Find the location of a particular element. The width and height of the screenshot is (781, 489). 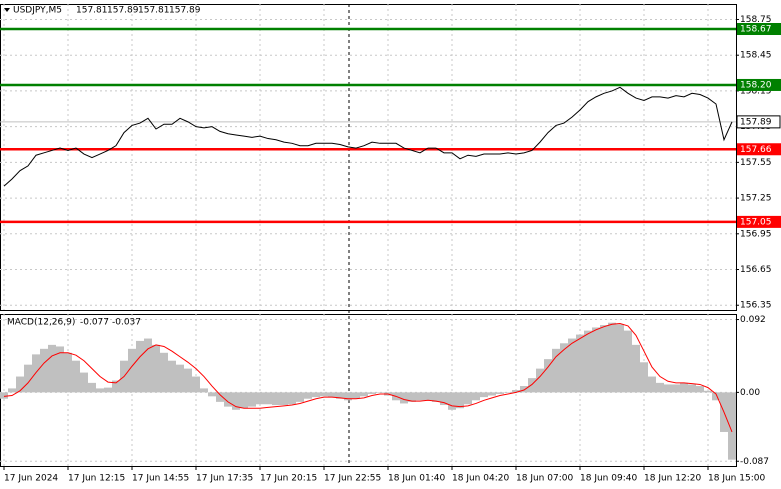

ohlc-high: 157.89 is located at coordinates (123, 11).